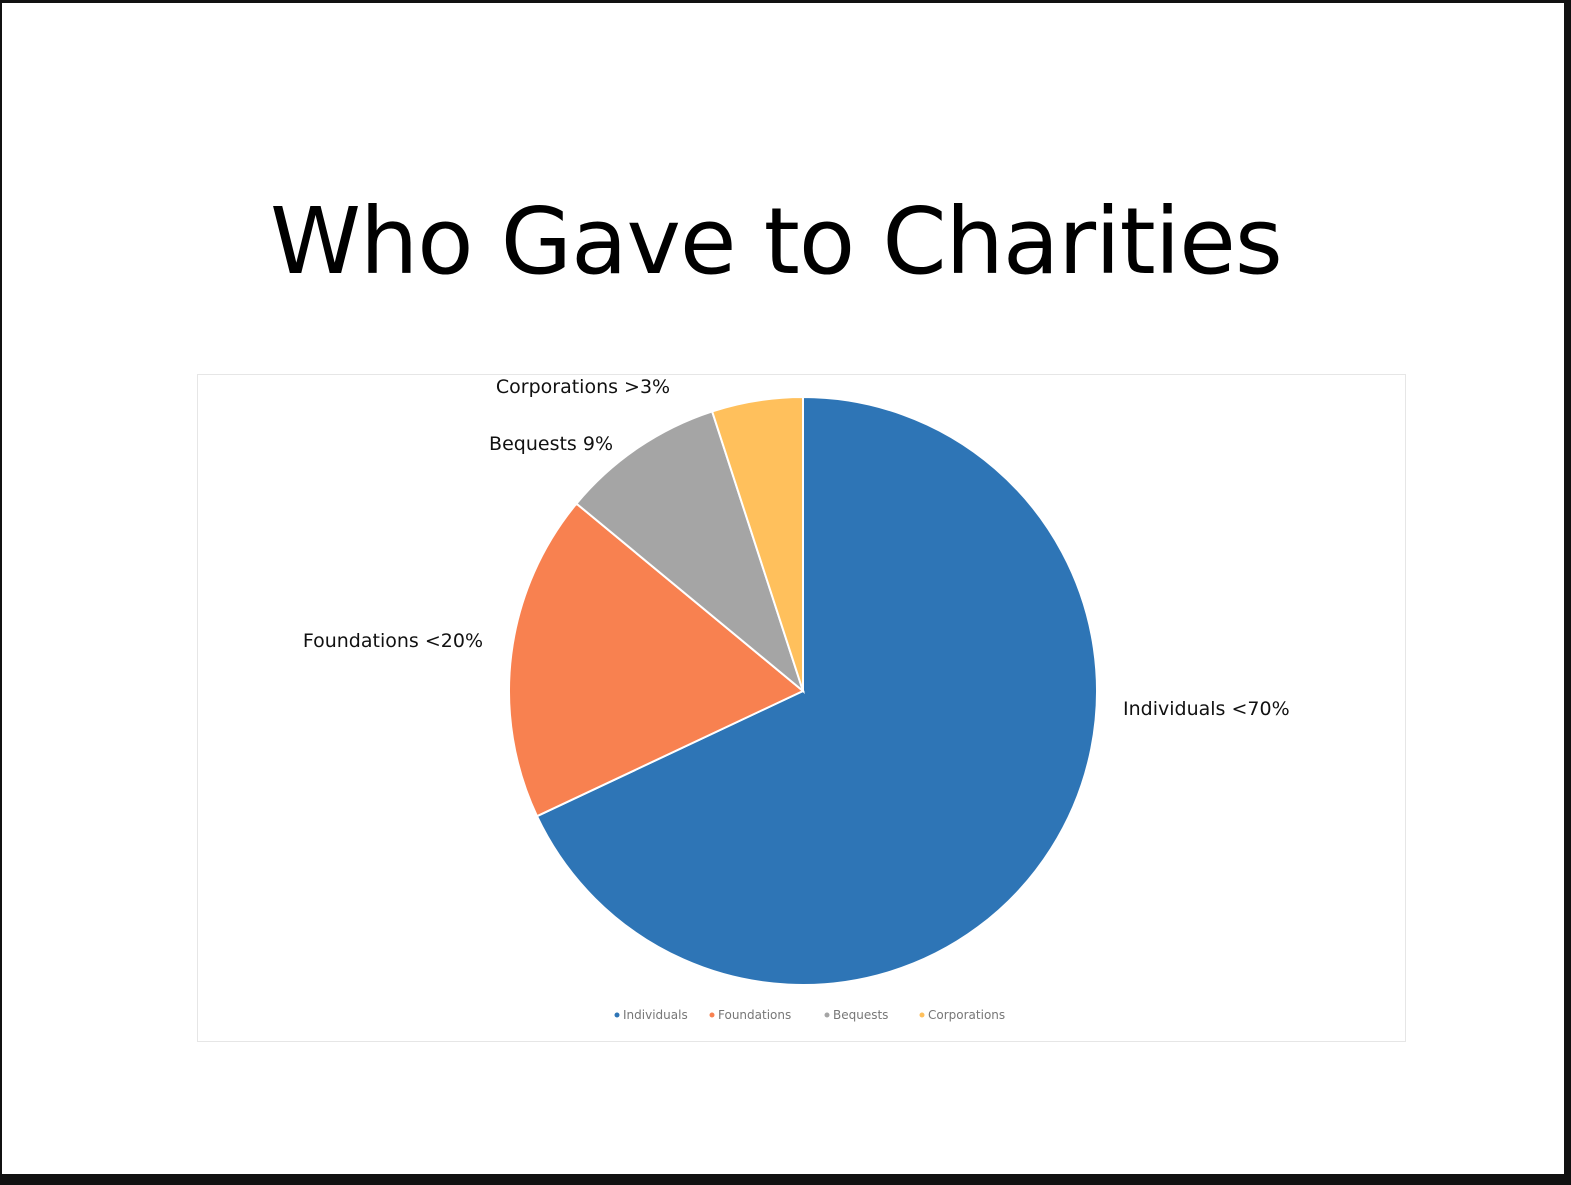  I want to click on data-label-individuals: Individuals <70%, so click(1206, 709).